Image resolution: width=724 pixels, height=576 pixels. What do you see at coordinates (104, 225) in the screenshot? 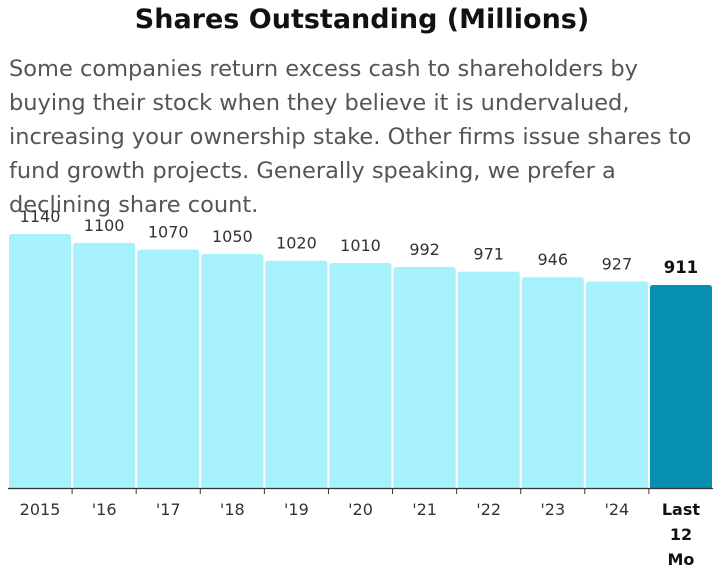
I see `bar-value-label: 1100` at bounding box center [104, 225].